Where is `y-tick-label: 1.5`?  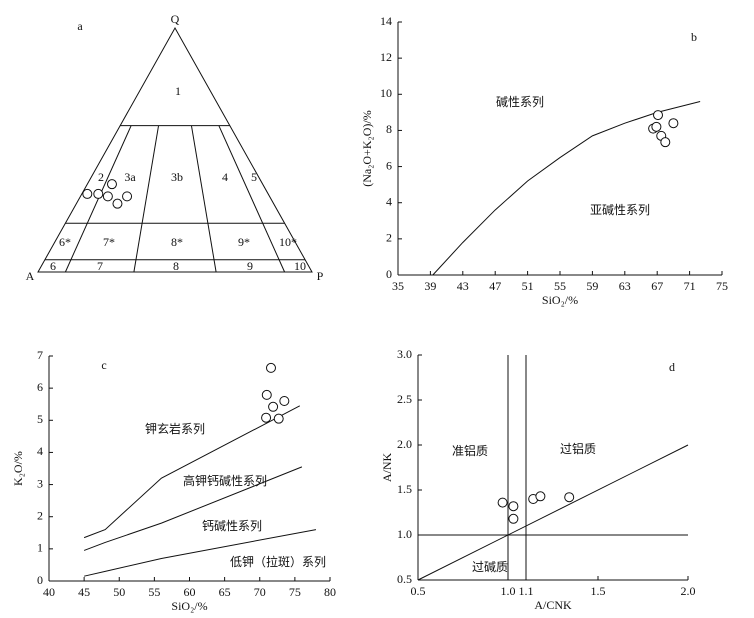
y-tick-label: 1.5 is located at coordinates (404, 489).